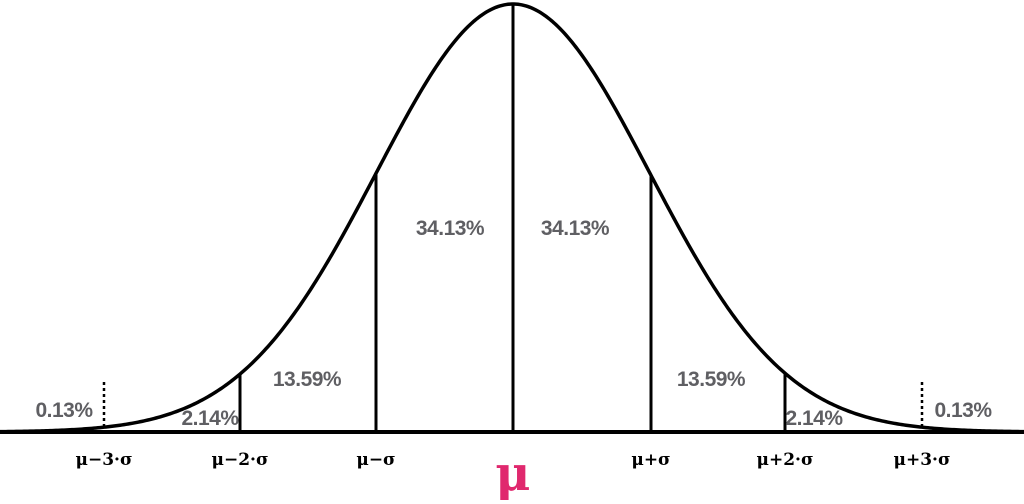 This screenshot has width=1024, height=504. Describe the element at coordinates (450, 228) in the screenshot. I see `region-label-zero-one-left: 34.13%` at that location.